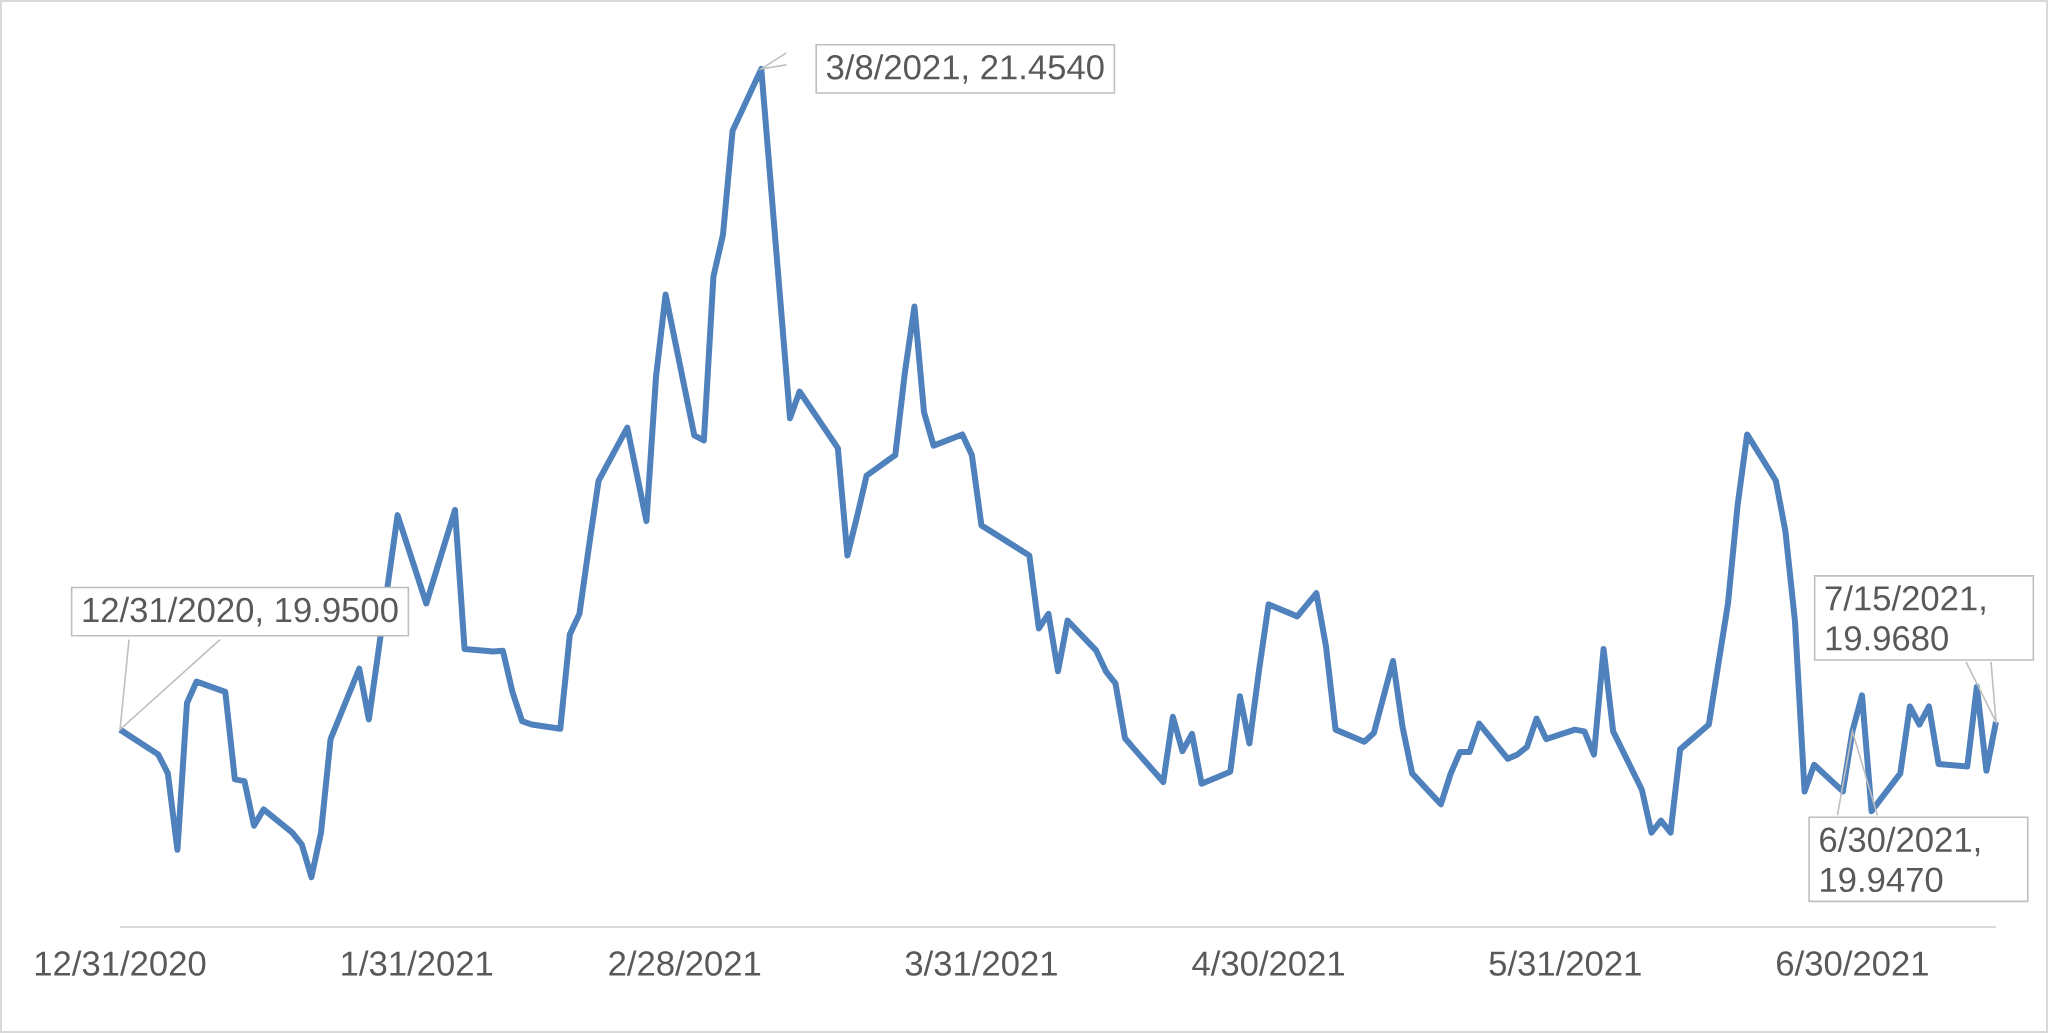 The width and height of the screenshot is (2048, 1033). Describe the element at coordinates (240, 611) in the screenshot. I see `annotation: 12/31/2020, 19.9500` at that location.